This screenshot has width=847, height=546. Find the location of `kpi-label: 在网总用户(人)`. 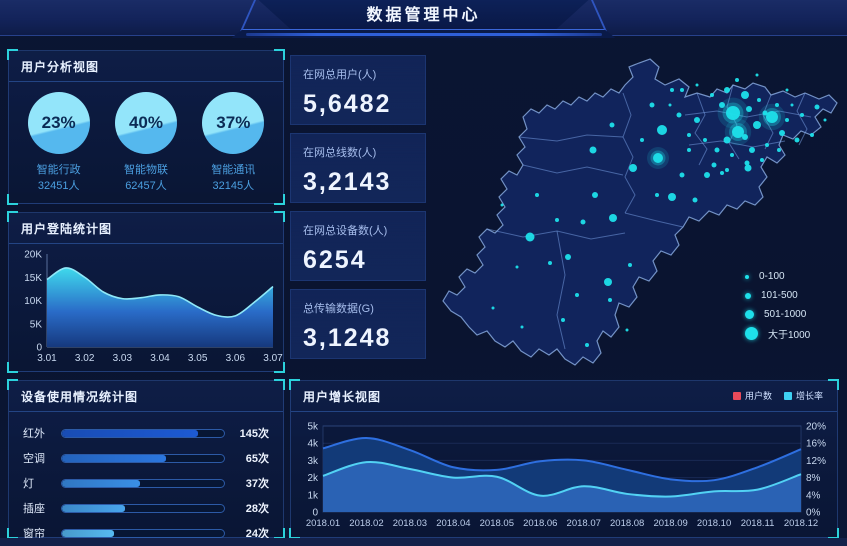

kpi-label: 在网总用户(人) is located at coordinates (340, 75).